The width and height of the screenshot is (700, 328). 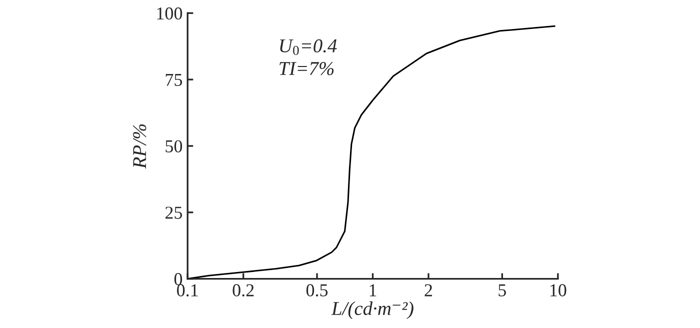 I want to click on x-tick-label: 2, so click(x=428, y=290).